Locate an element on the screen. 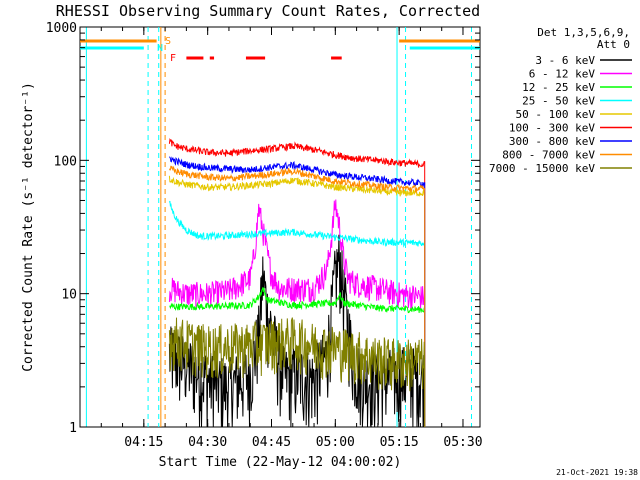 This screenshot has width=640, height=480. legend-label: 50 - 100 keV is located at coordinates (556, 114).